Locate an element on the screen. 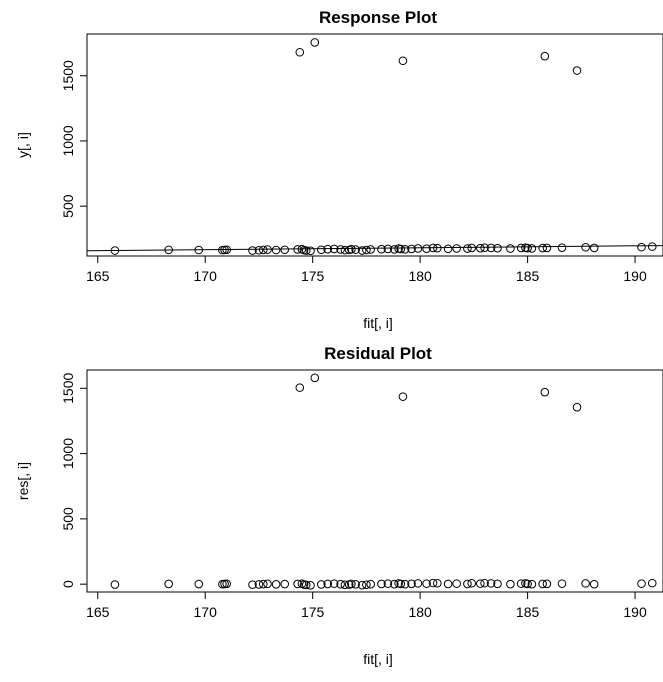 This screenshot has width=663, height=682. residual-x-tick-label: 165 is located at coordinates (98, 612).